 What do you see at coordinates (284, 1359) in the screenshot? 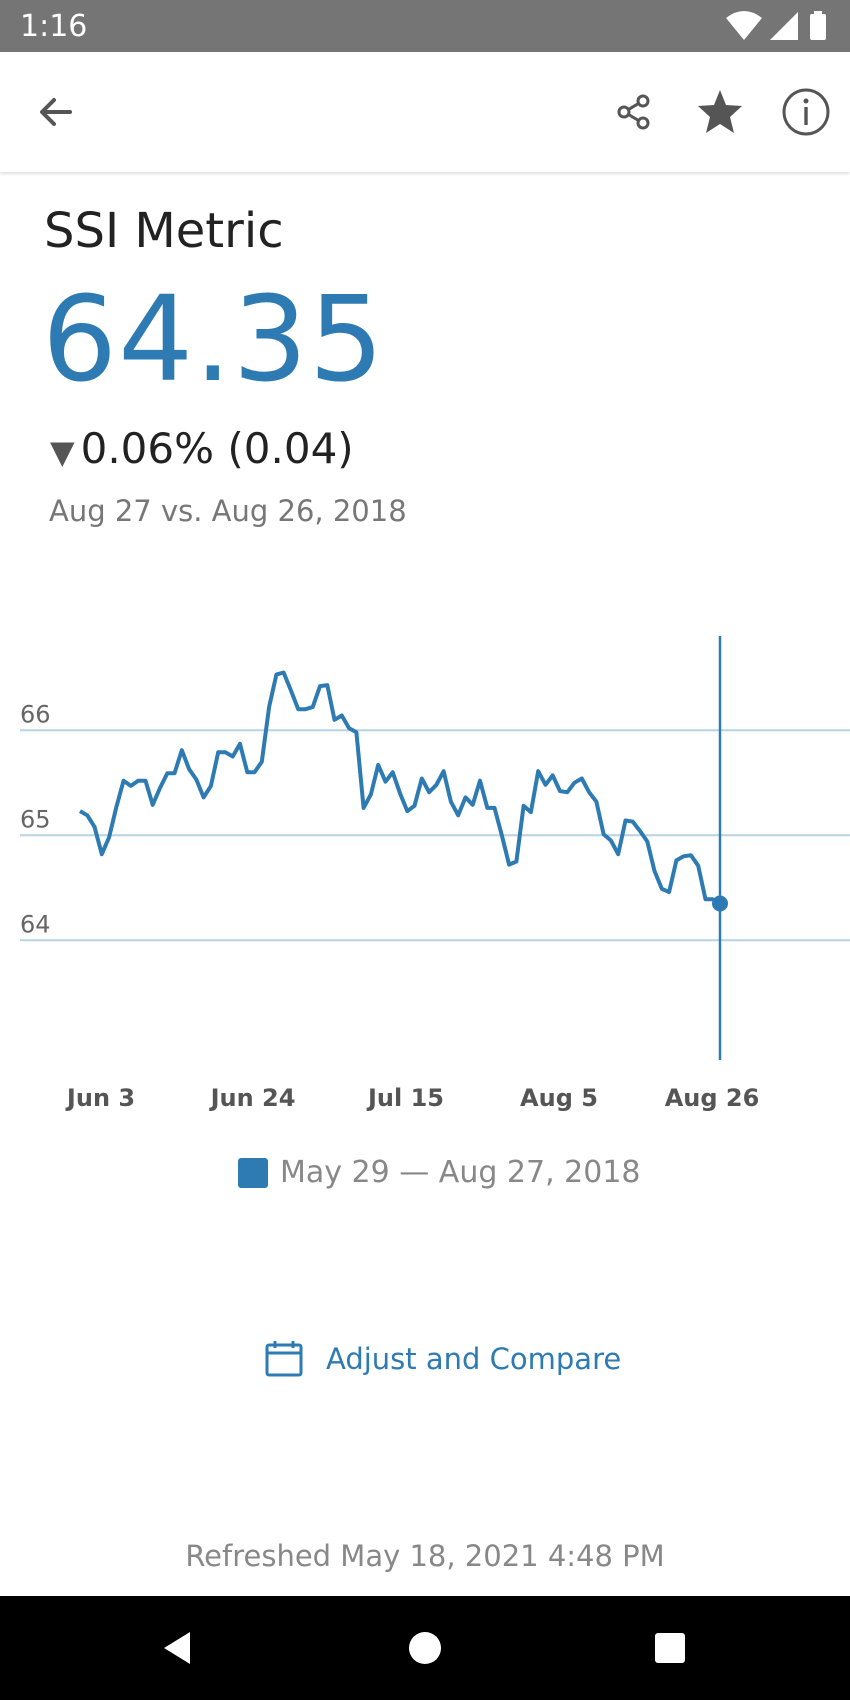
I see `calendar-icon` at bounding box center [284, 1359].